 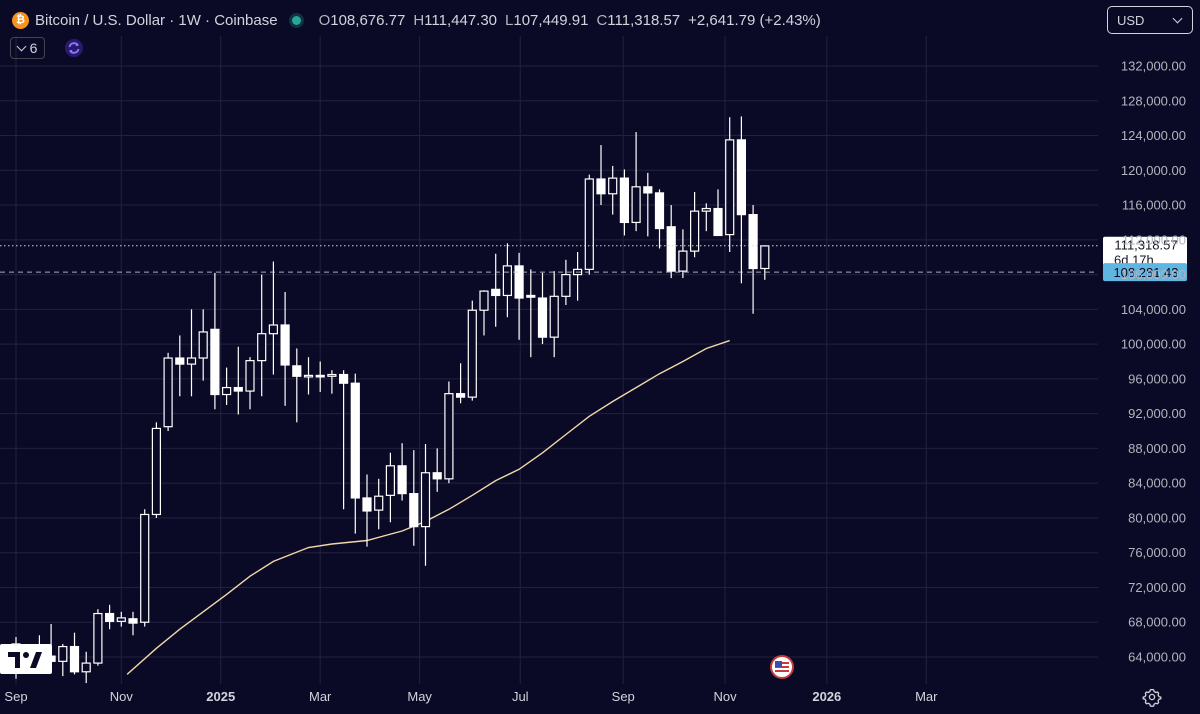 What do you see at coordinates (1157, 622) in the screenshot?
I see `y-tick-label: 68,000.00` at bounding box center [1157, 622].